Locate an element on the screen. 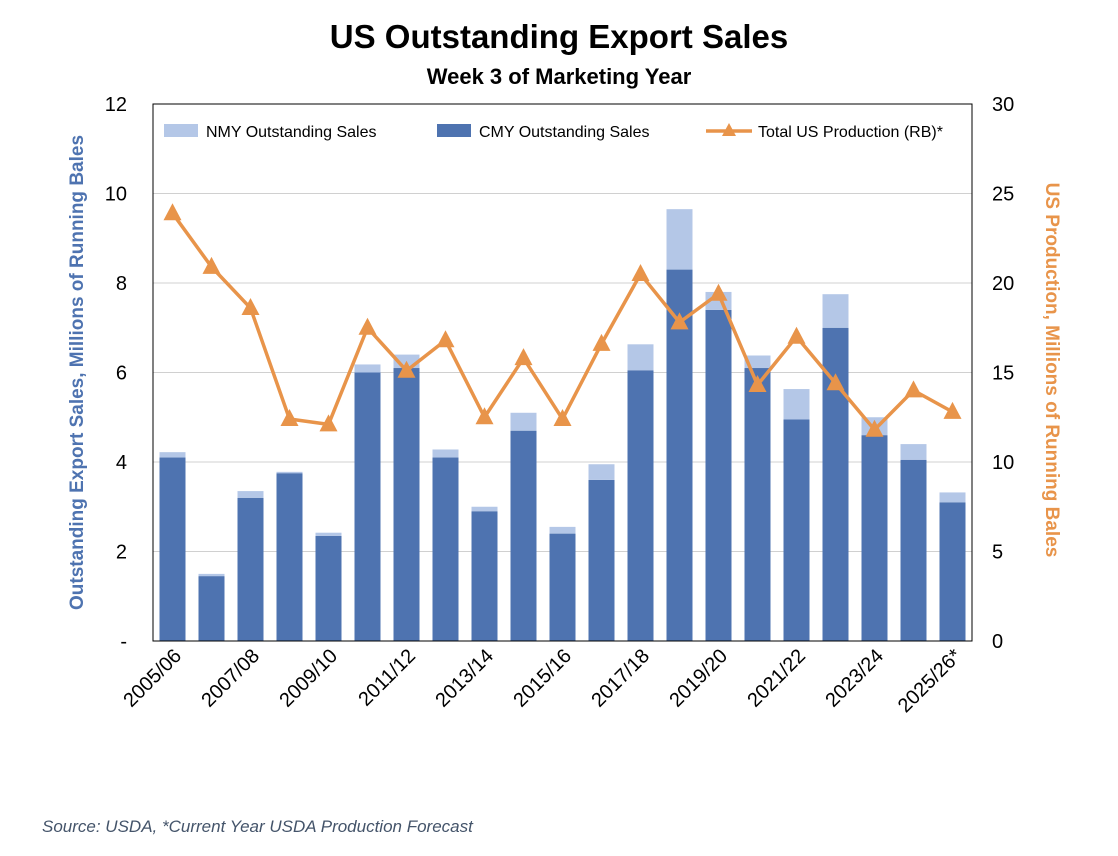 This screenshot has width=1118, height=856. y-left-tick-label: 2 is located at coordinates (121, 553).